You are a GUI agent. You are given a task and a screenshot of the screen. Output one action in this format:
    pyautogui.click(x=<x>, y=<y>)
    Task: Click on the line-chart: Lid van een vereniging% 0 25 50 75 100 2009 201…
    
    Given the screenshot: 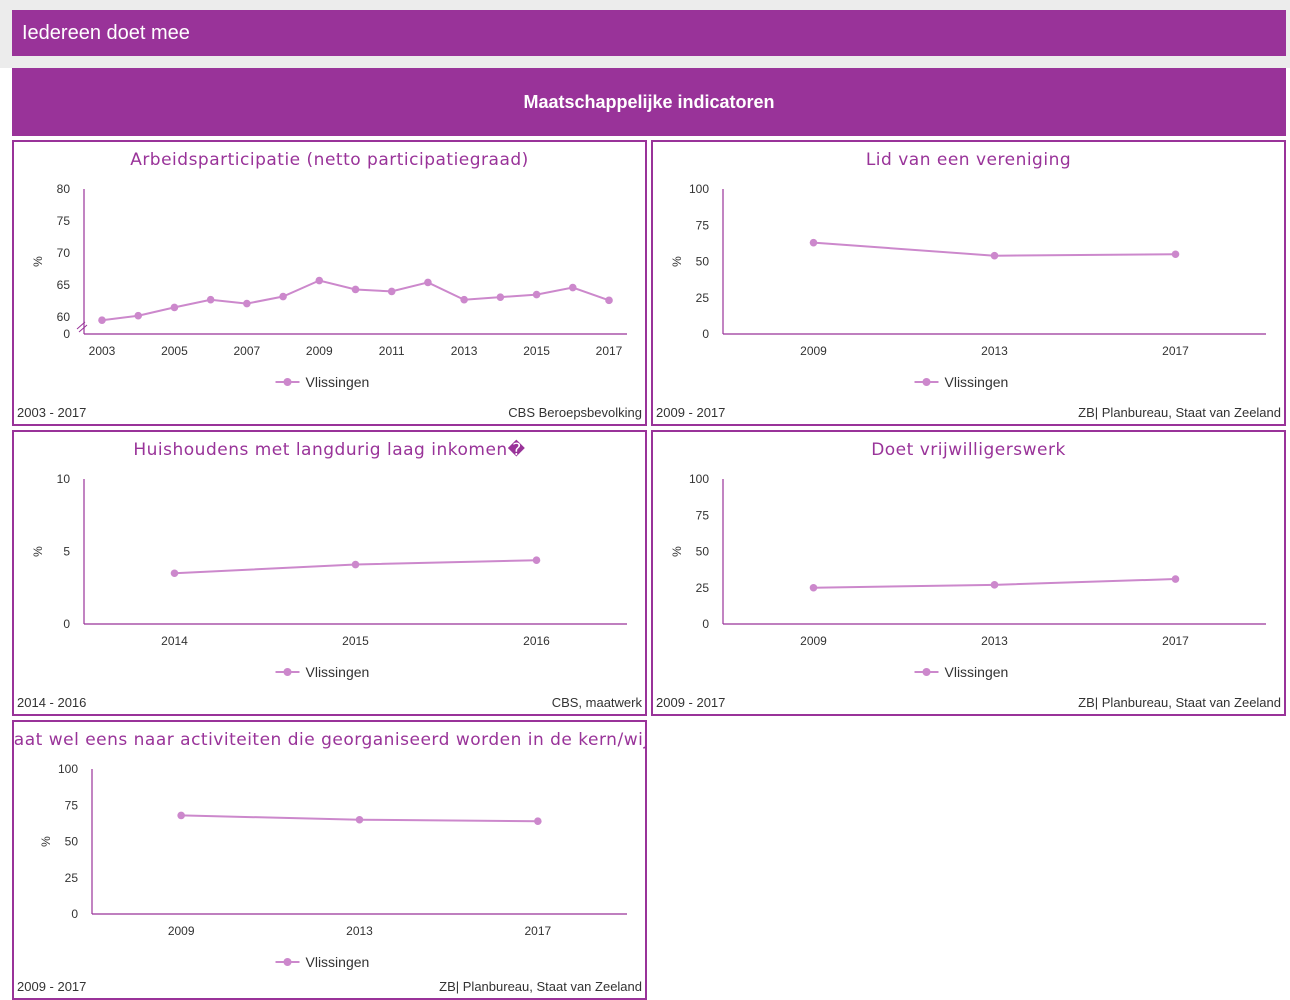 What is the action you would take?
    pyautogui.click(x=968, y=285)
    